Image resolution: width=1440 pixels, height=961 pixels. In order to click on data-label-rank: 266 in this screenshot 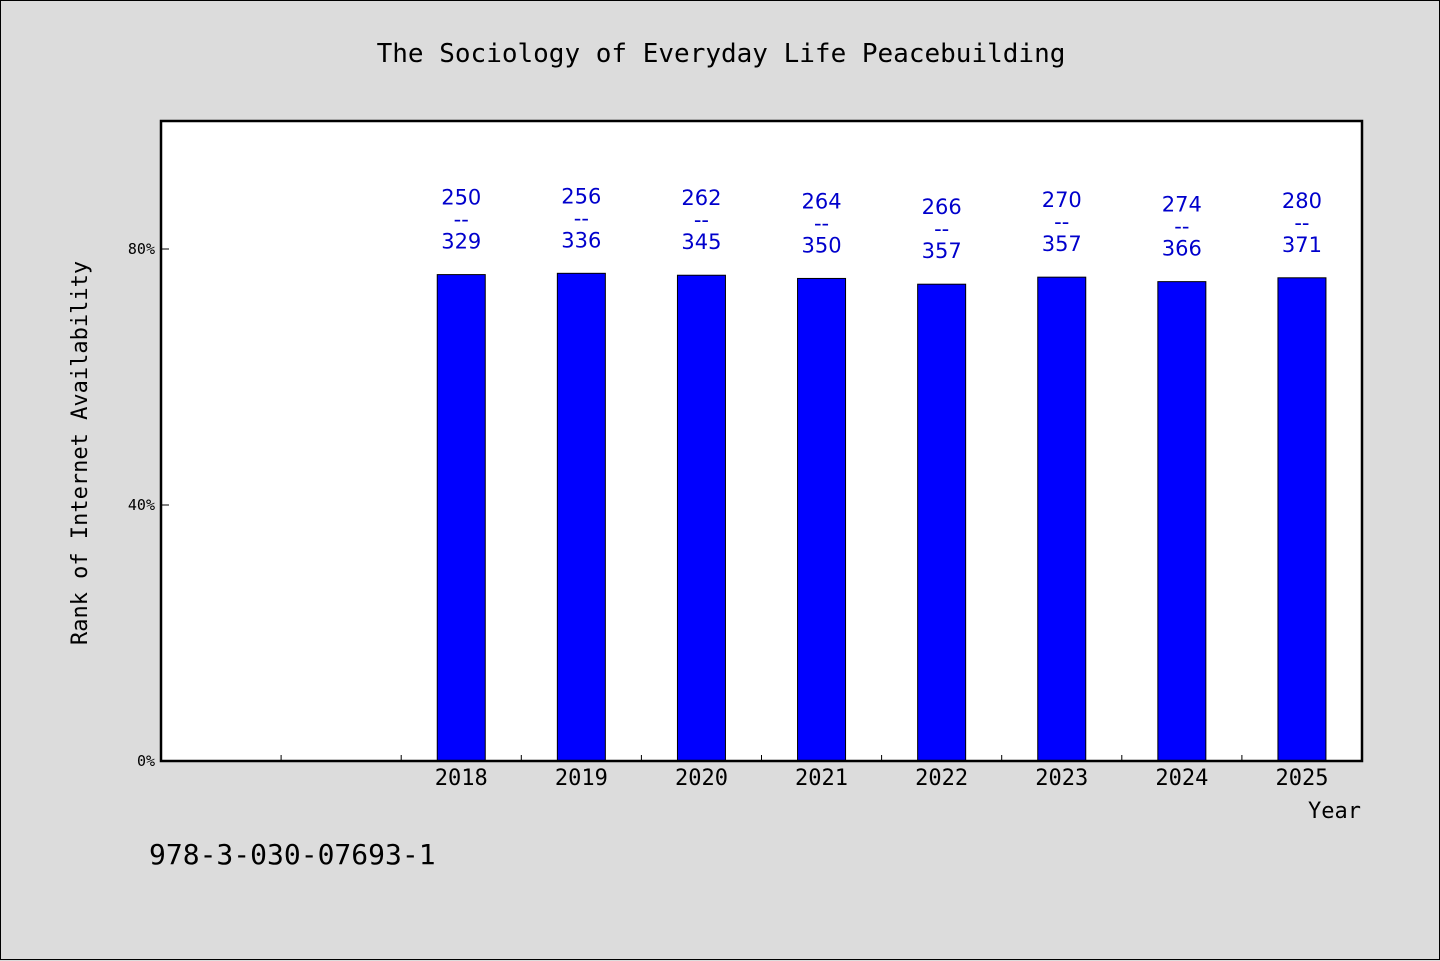, I will do `click(942, 207)`.